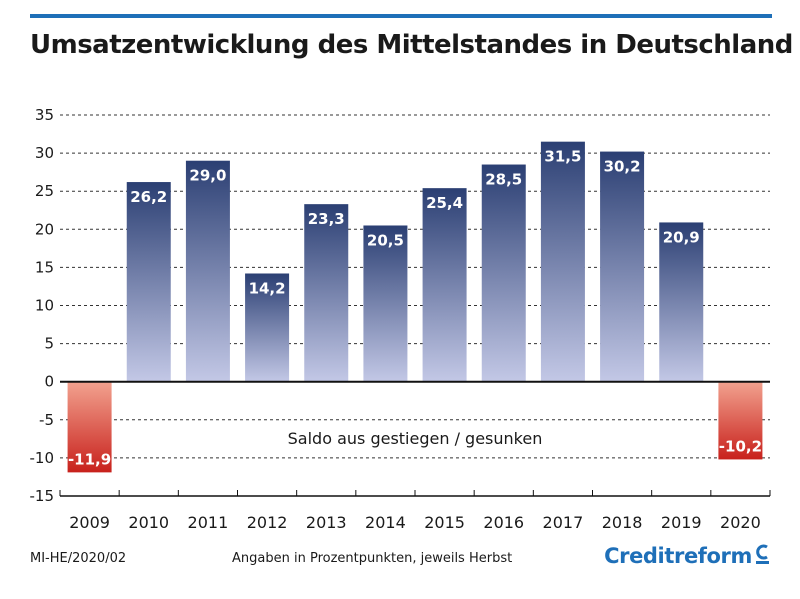 The width and height of the screenshot is (800, 599). Describe the element at coordinates (385, 522) in the screenshot. I see `x-tick-label: 2014` at that location.